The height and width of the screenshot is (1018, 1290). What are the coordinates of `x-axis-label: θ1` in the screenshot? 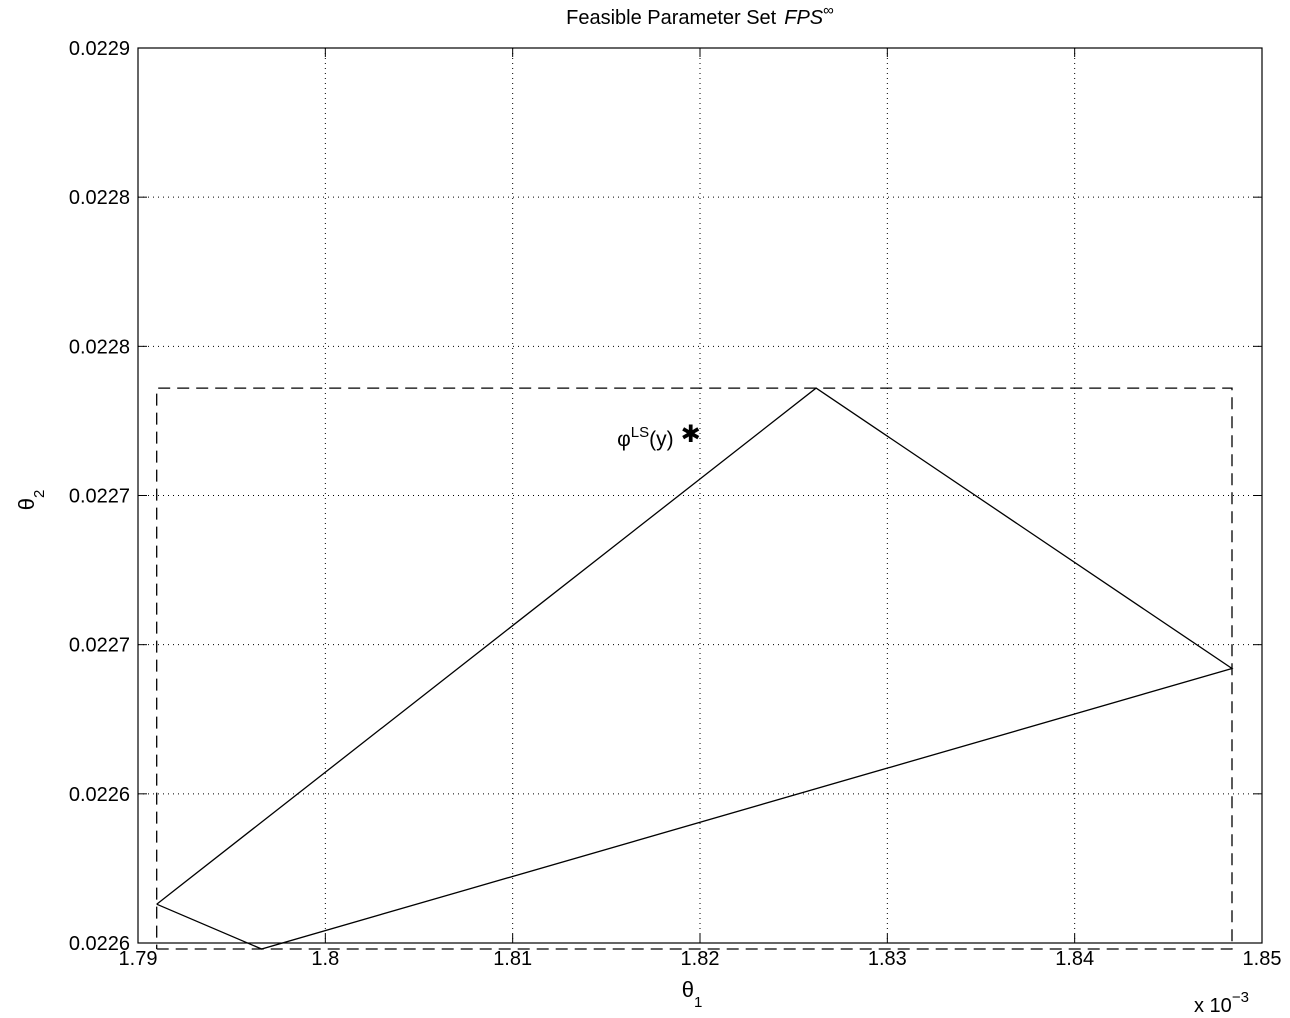 It's located at (692, 994).